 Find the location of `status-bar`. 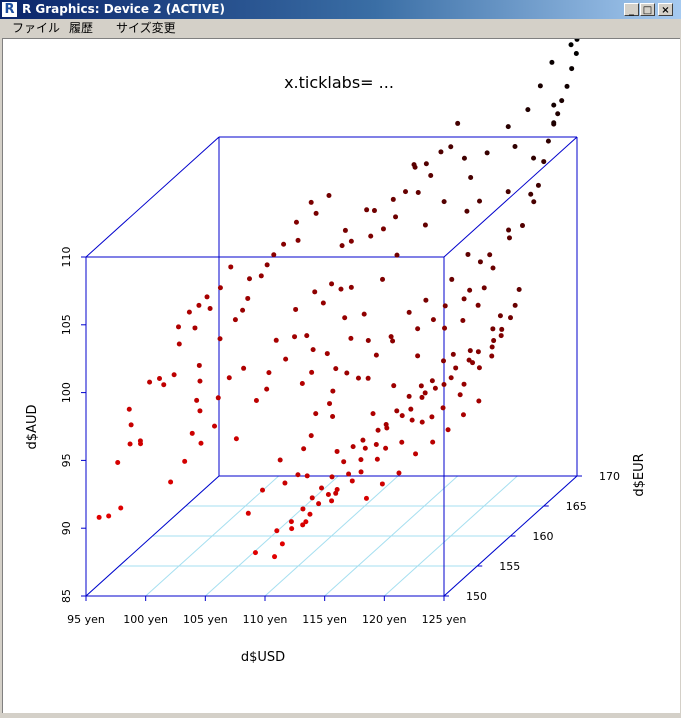

status-bar is located at coordinates (340, 715).